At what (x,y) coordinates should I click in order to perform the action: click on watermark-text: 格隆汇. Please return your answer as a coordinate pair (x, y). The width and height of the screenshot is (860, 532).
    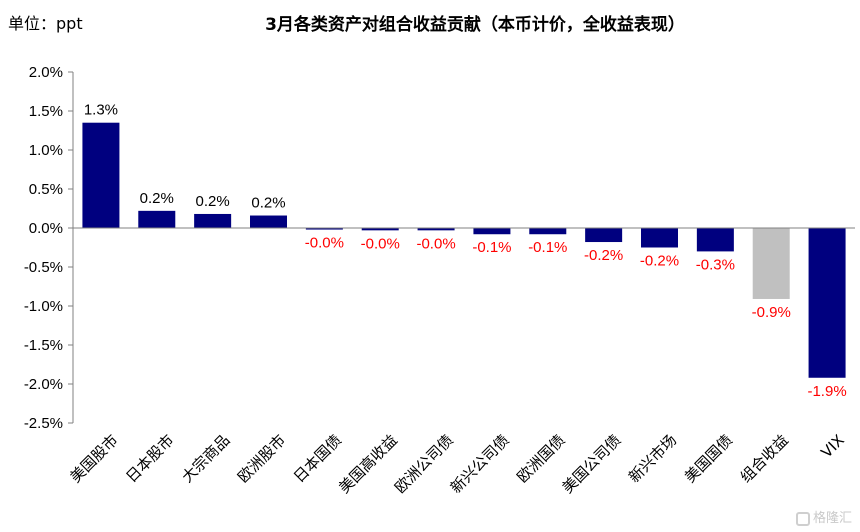
    Looking at the image, I should click on (832, 518).